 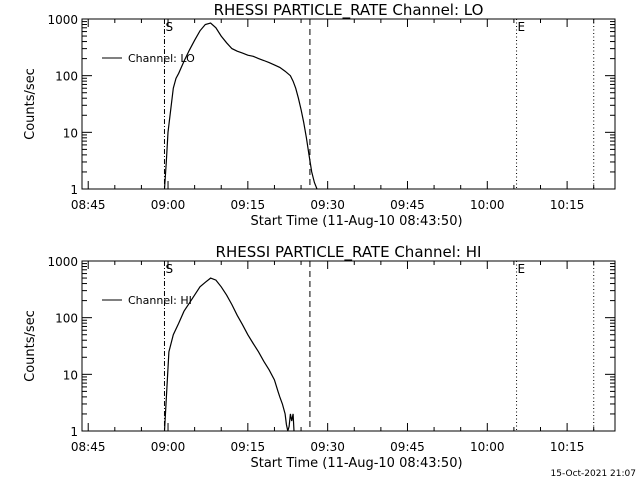 What do you see at coordinates (160, 300) in the screenshot?
I see `legend-entry: Channel: HI` at bounding box center [160, 300].